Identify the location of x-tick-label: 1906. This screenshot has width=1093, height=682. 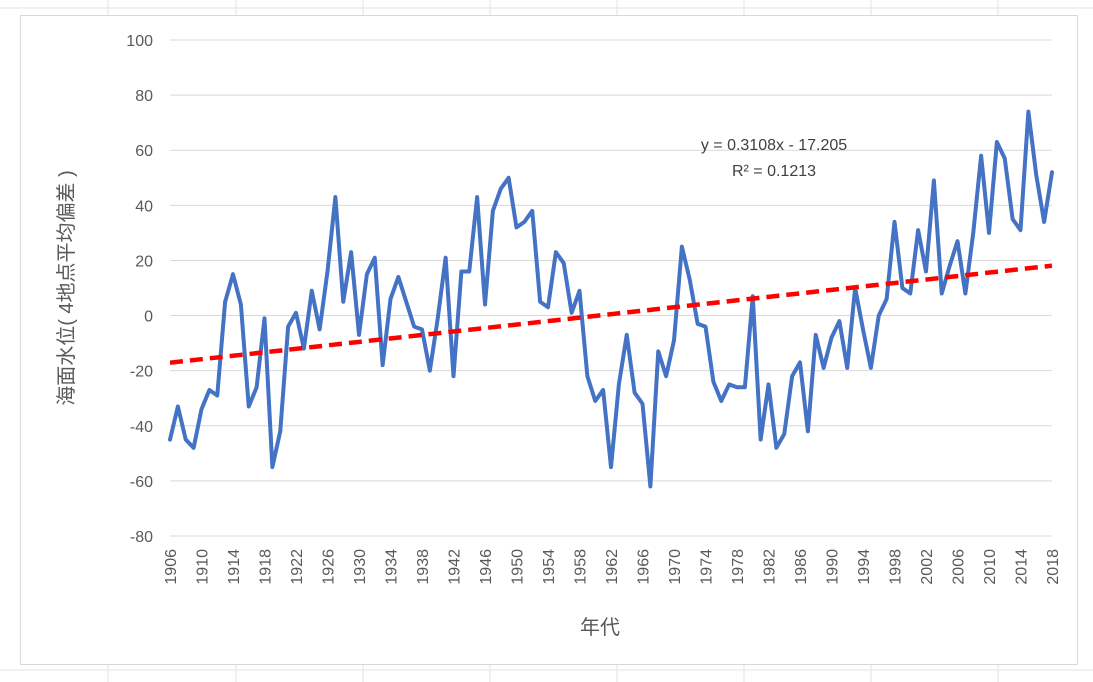
(171, 567).